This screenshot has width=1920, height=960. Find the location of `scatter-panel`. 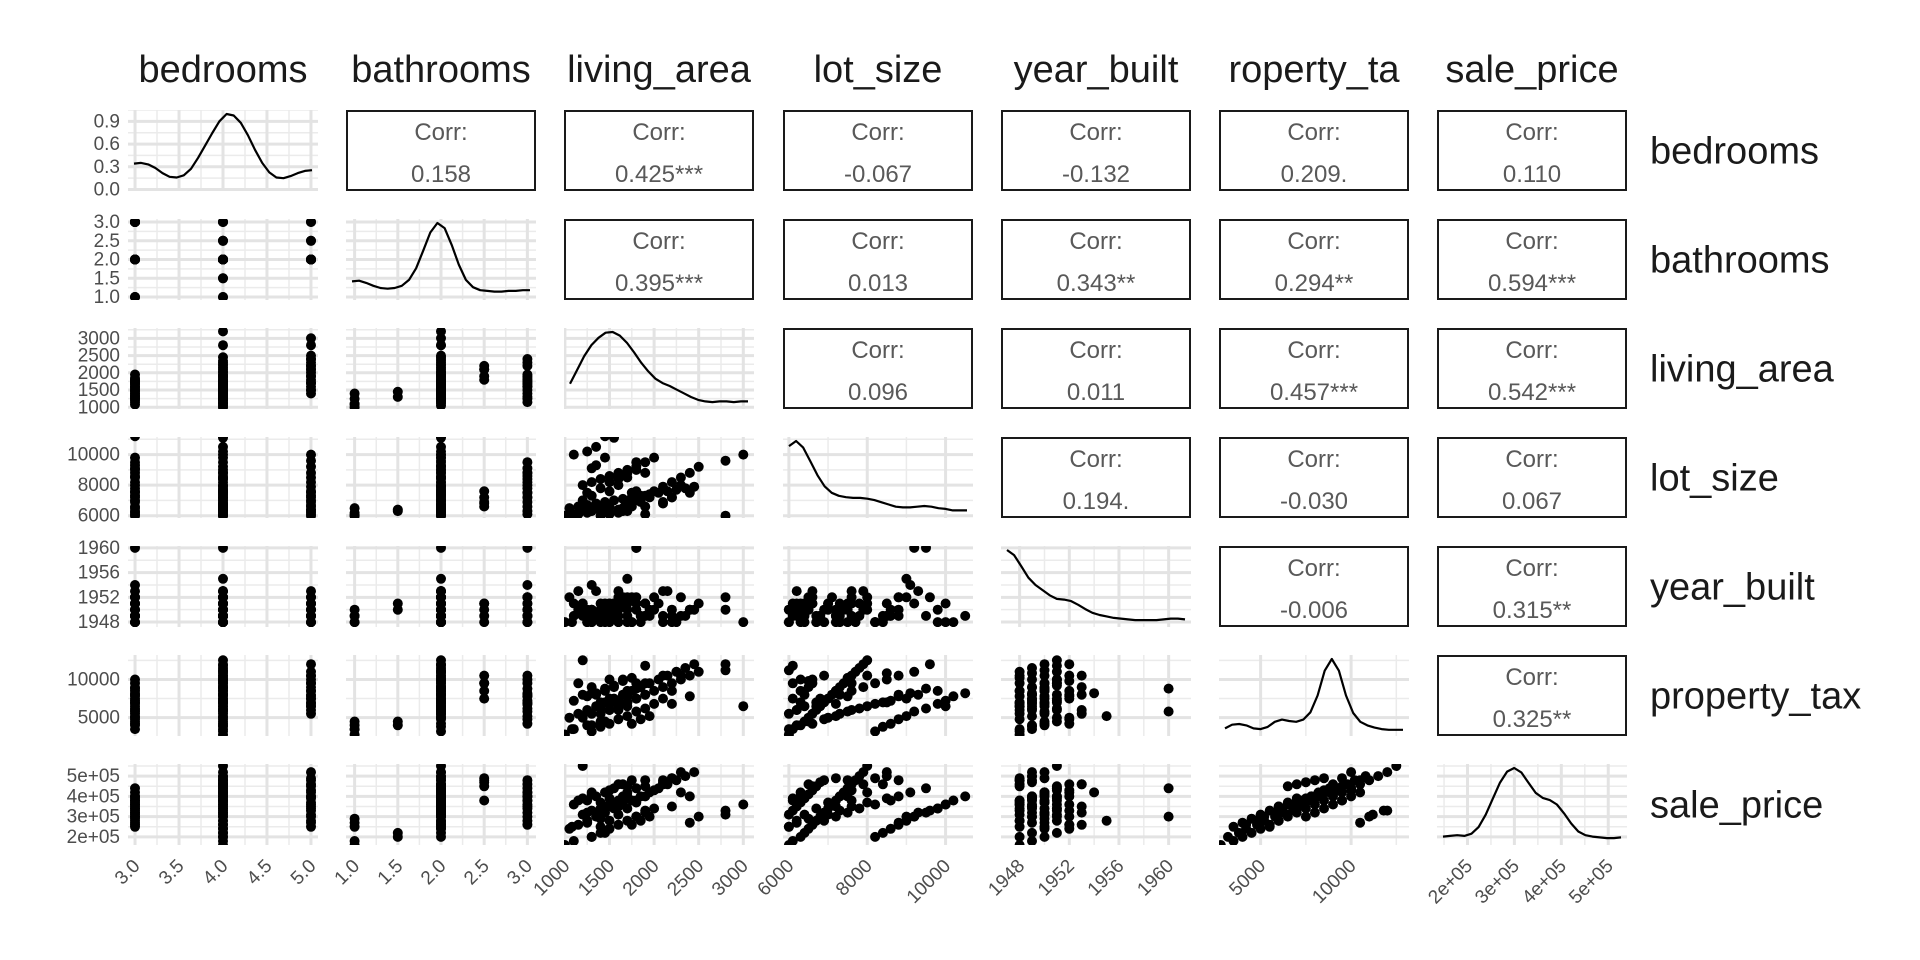

scatter-panel is located at coordinates (888, 586).